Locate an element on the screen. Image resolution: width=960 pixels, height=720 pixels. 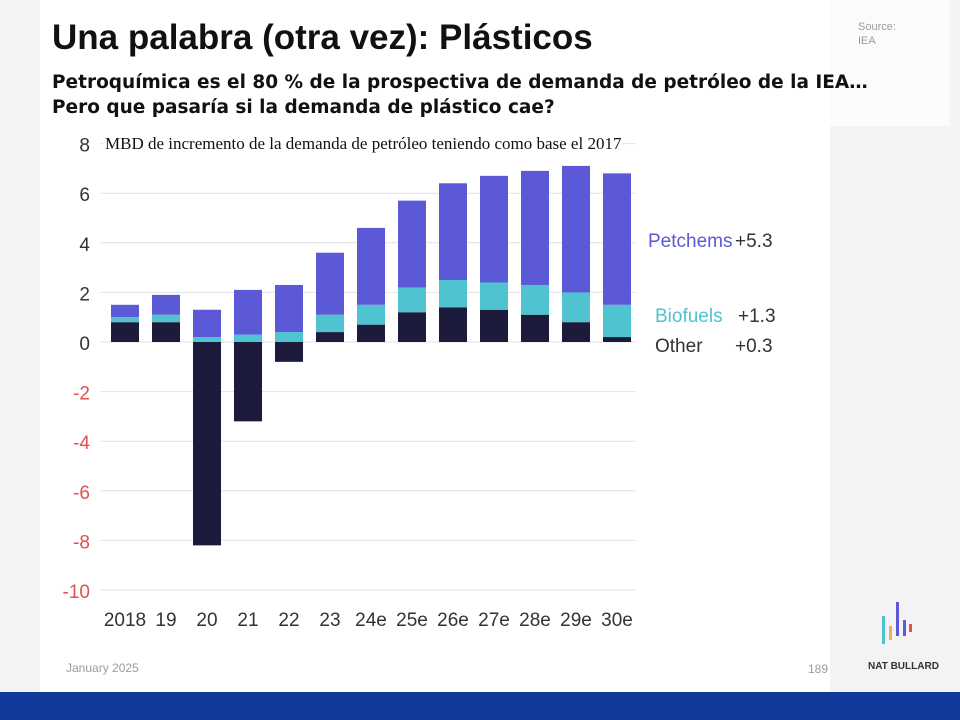
bar-petchems-25e is located at coordinates (412, 244).